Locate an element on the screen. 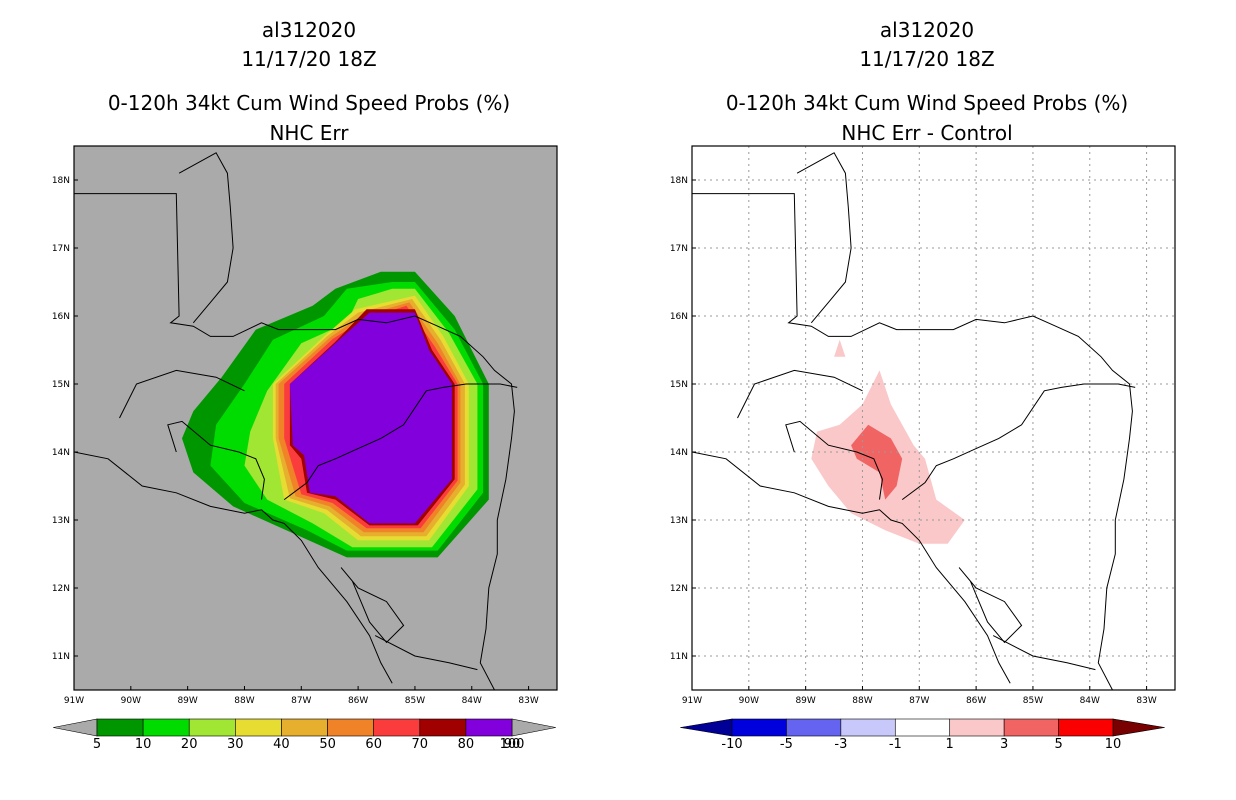 This screenshot has width=1236, height=800. colorbar-label: -1 is located at coordinates (895, 744).